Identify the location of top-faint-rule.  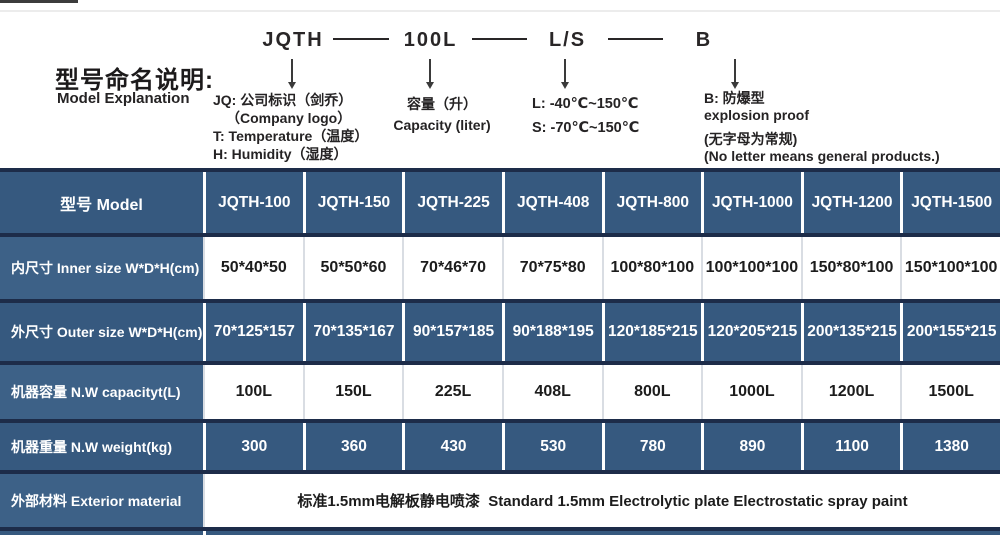
(500, 11).